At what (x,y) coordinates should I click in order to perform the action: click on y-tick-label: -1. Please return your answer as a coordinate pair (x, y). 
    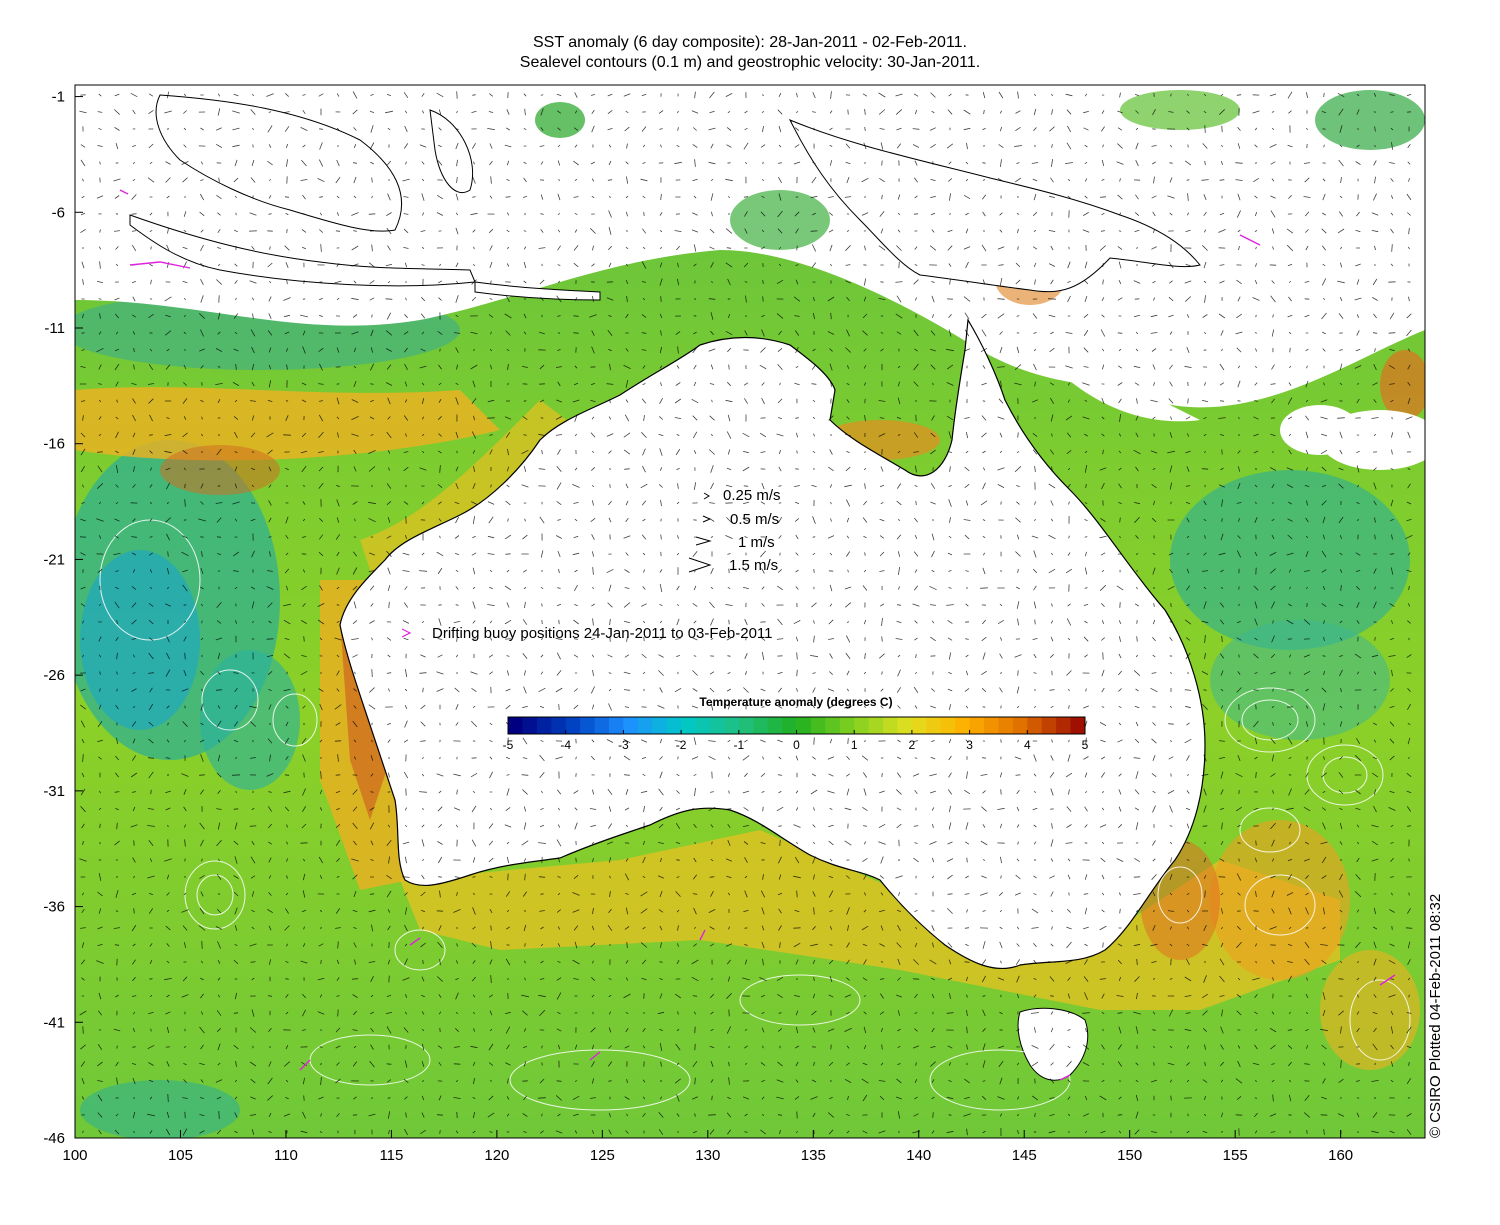
    Looking at the image, I should click on (58, 97).